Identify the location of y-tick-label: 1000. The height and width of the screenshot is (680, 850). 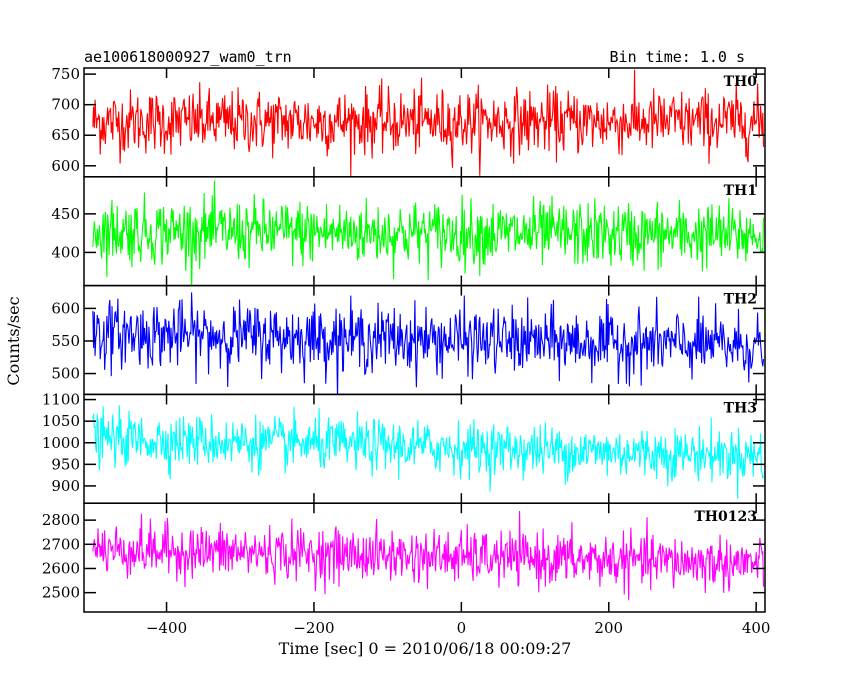
(61, 443).